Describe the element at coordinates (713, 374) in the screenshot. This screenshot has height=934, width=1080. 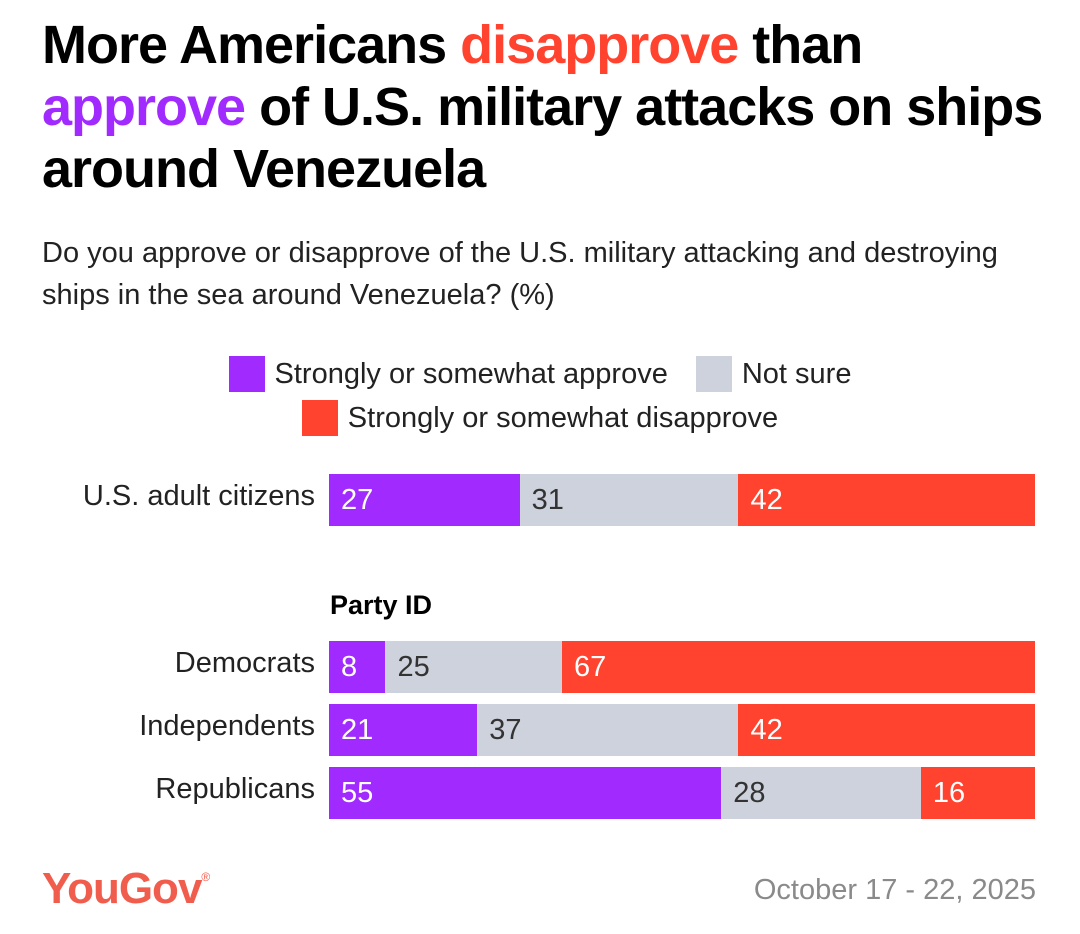
I see `legend-swatch-not-sure` at that location.